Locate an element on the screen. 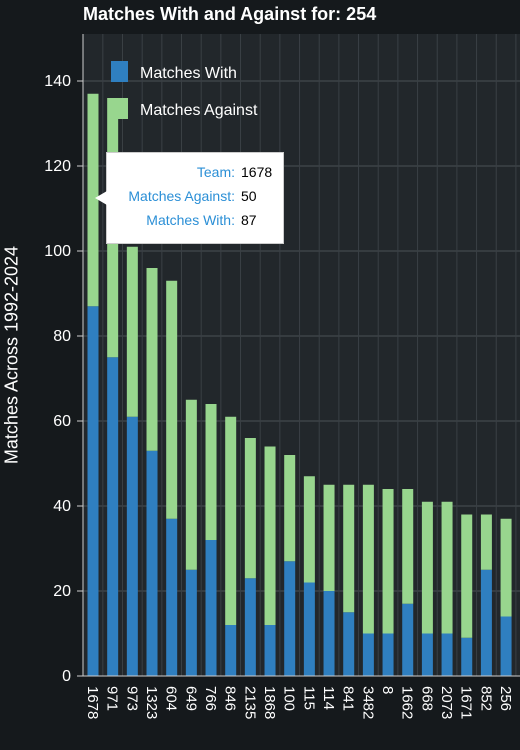 Image resolution: width=520 pixels, height=750 pixels. y-tick-label: 40 is located at coordinates (62, 506).